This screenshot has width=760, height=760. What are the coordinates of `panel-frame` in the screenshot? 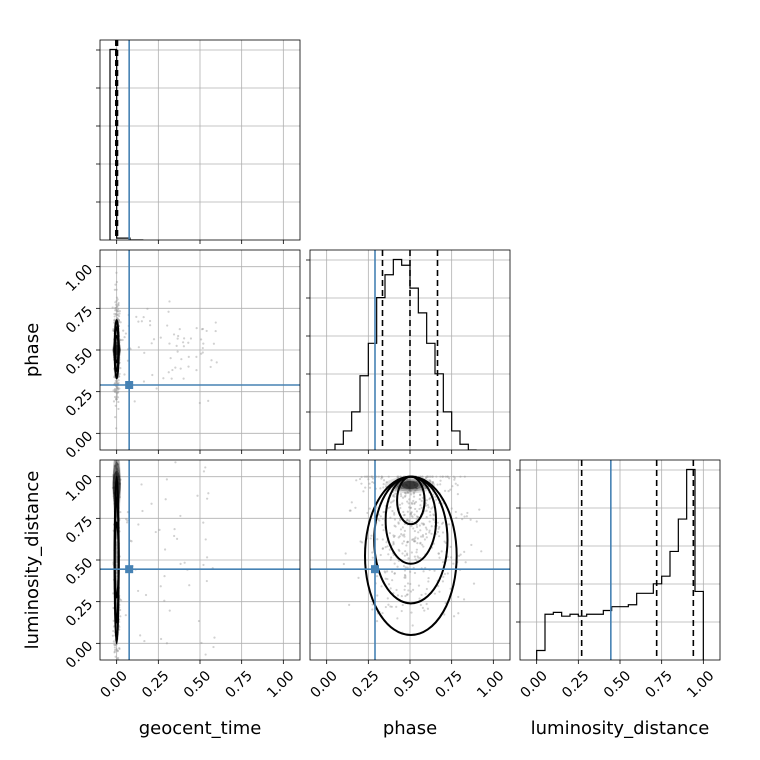 It's located at (410, 350).